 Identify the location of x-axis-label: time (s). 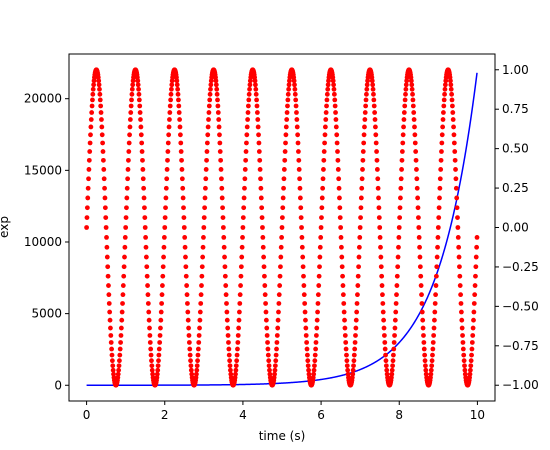
(282, 436).